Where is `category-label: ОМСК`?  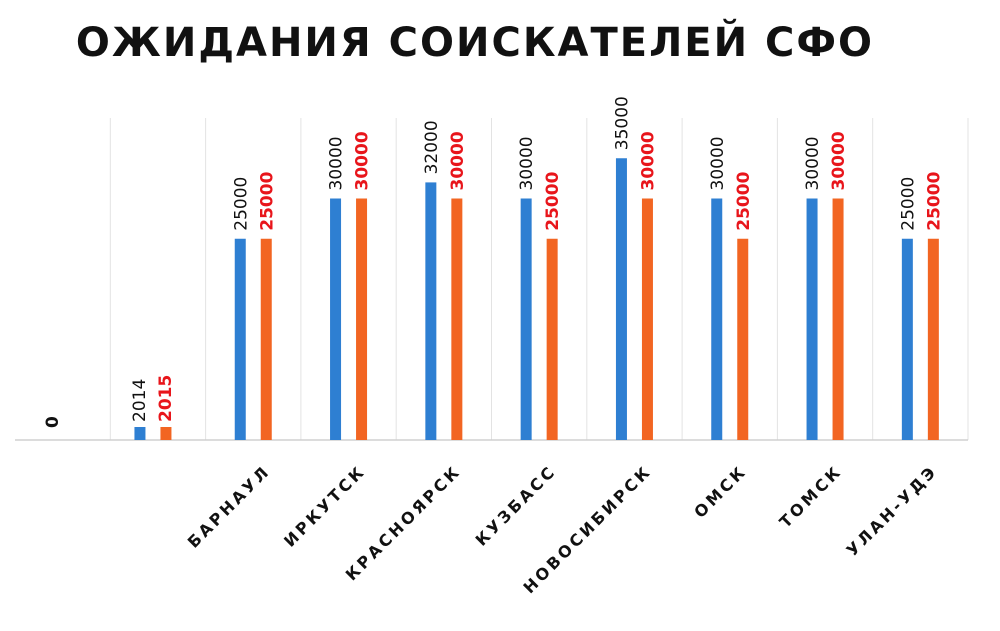
category-label: ОМСК is located at coordinates (720, 491).